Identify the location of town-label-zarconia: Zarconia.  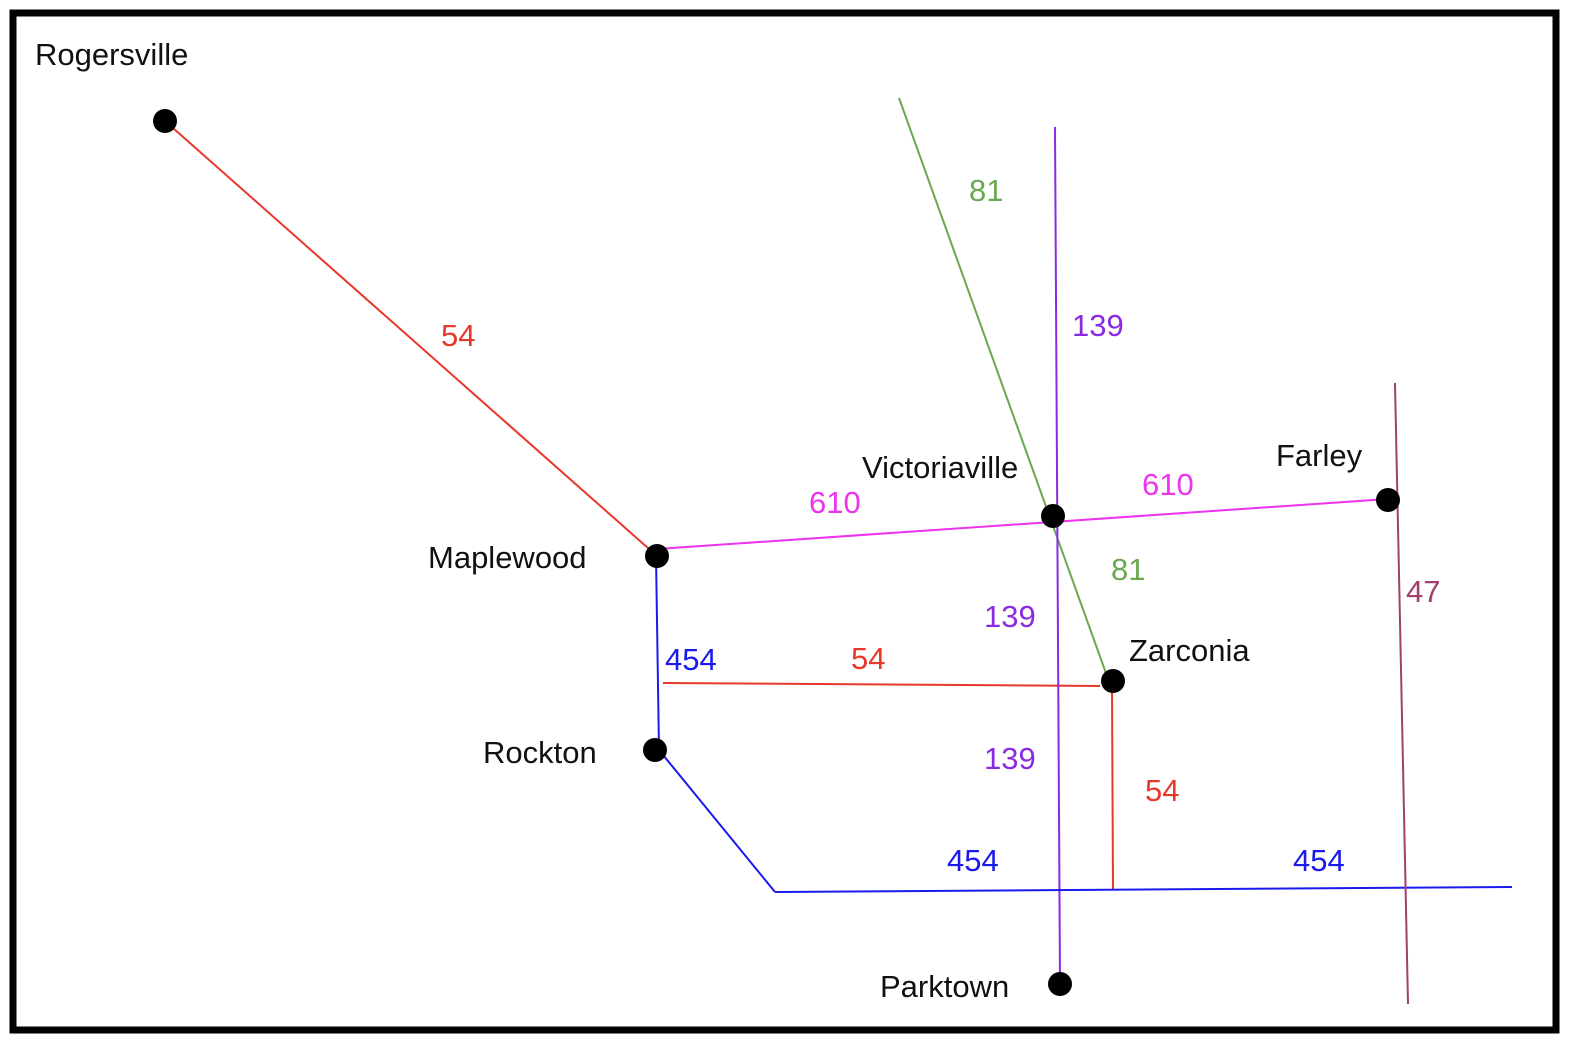
(1189, 650).